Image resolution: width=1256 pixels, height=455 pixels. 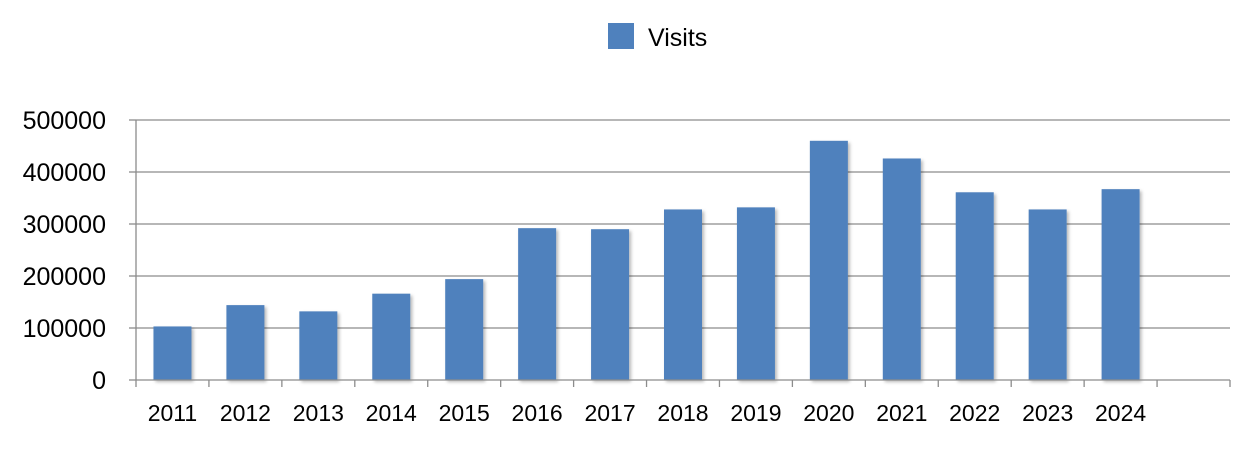 I want to click on bar-2022, so click(x=974, y=286).